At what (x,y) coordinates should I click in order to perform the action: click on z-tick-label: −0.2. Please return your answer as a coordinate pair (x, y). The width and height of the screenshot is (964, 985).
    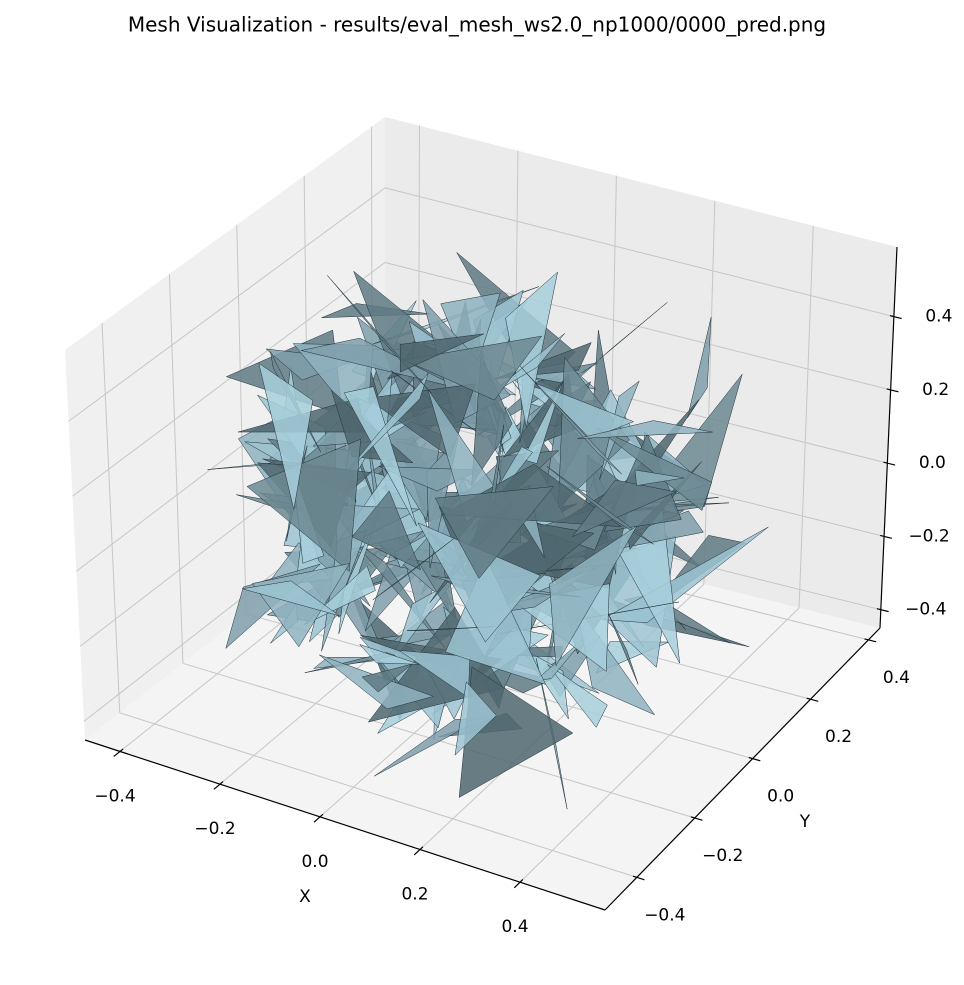
    Looking at the image, I should click on (928, 536).